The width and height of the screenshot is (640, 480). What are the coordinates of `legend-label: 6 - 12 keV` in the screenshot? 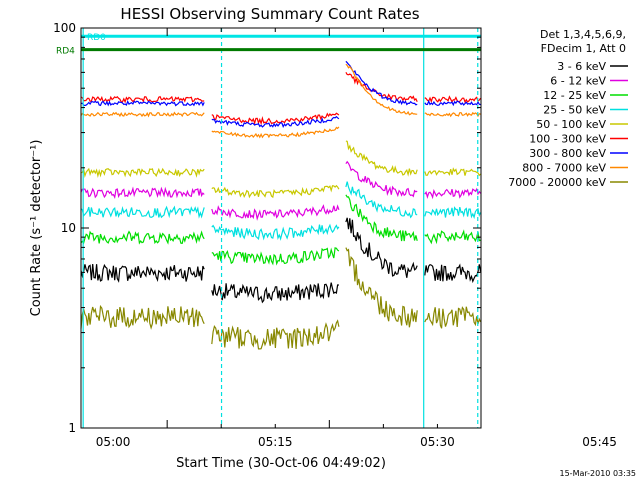 It's located at (578, 81).